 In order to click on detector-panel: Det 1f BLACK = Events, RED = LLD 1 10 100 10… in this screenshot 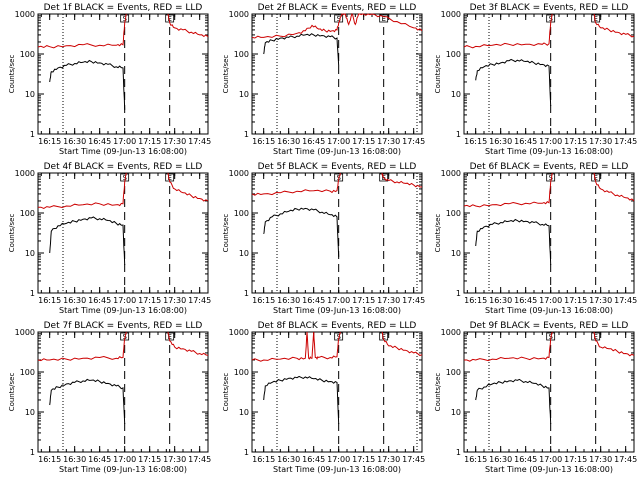, I will do `click(109, 79)`.